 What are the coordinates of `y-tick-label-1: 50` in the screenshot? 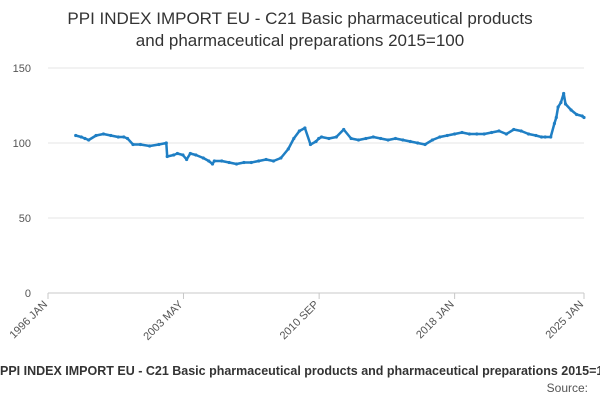 It's located at (25, 219).